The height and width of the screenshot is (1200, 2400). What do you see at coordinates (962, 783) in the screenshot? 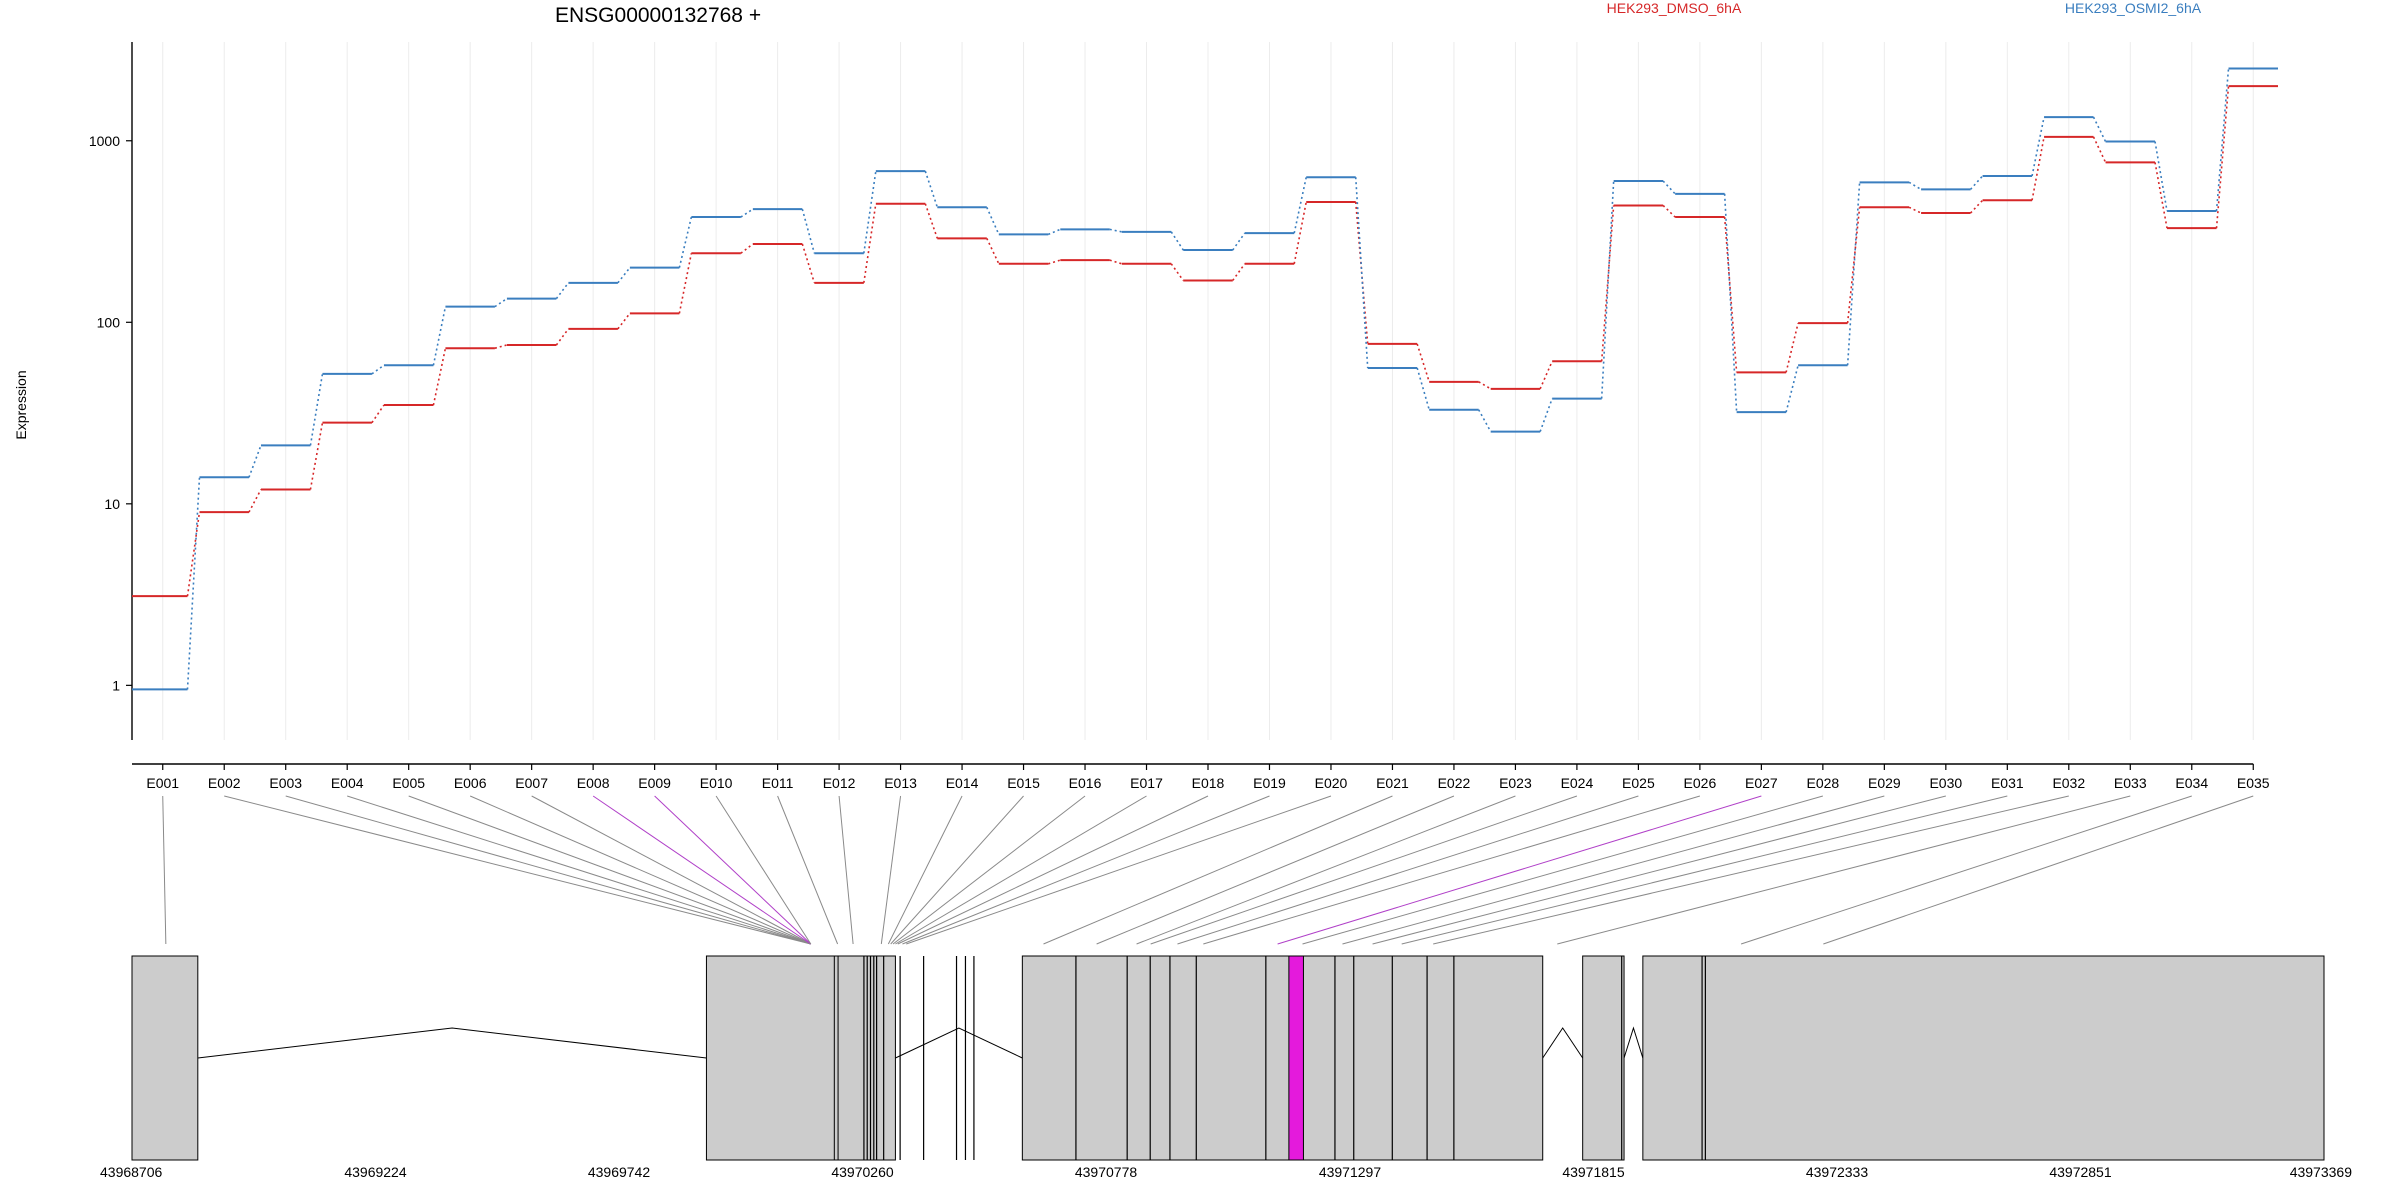
I see `x-tick-label-E014: E014` at bounding box center [962, 783].